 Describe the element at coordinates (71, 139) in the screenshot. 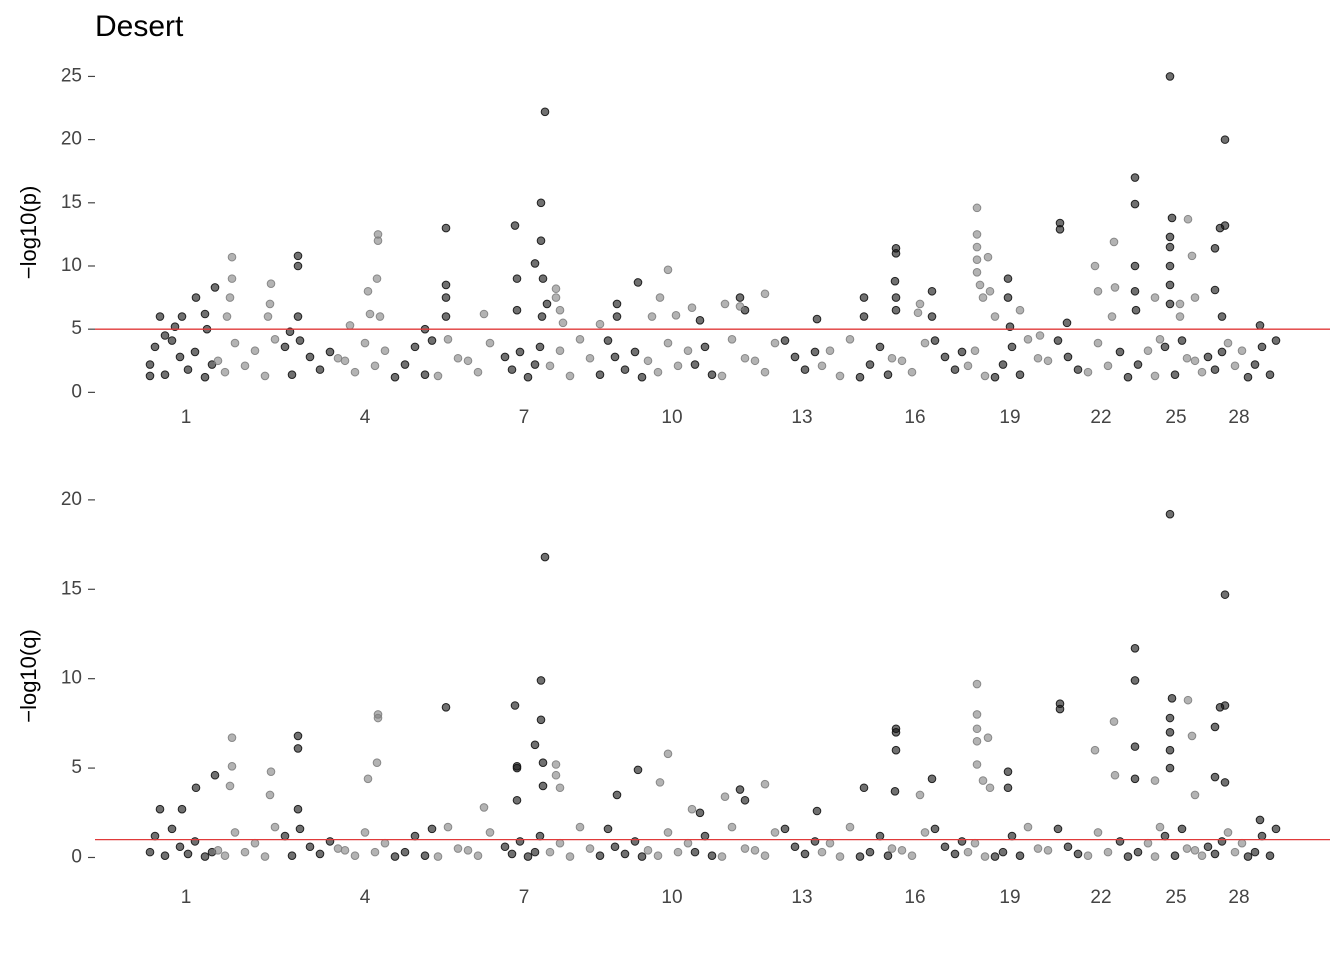

I see `y-tick-label: 20` at that location.